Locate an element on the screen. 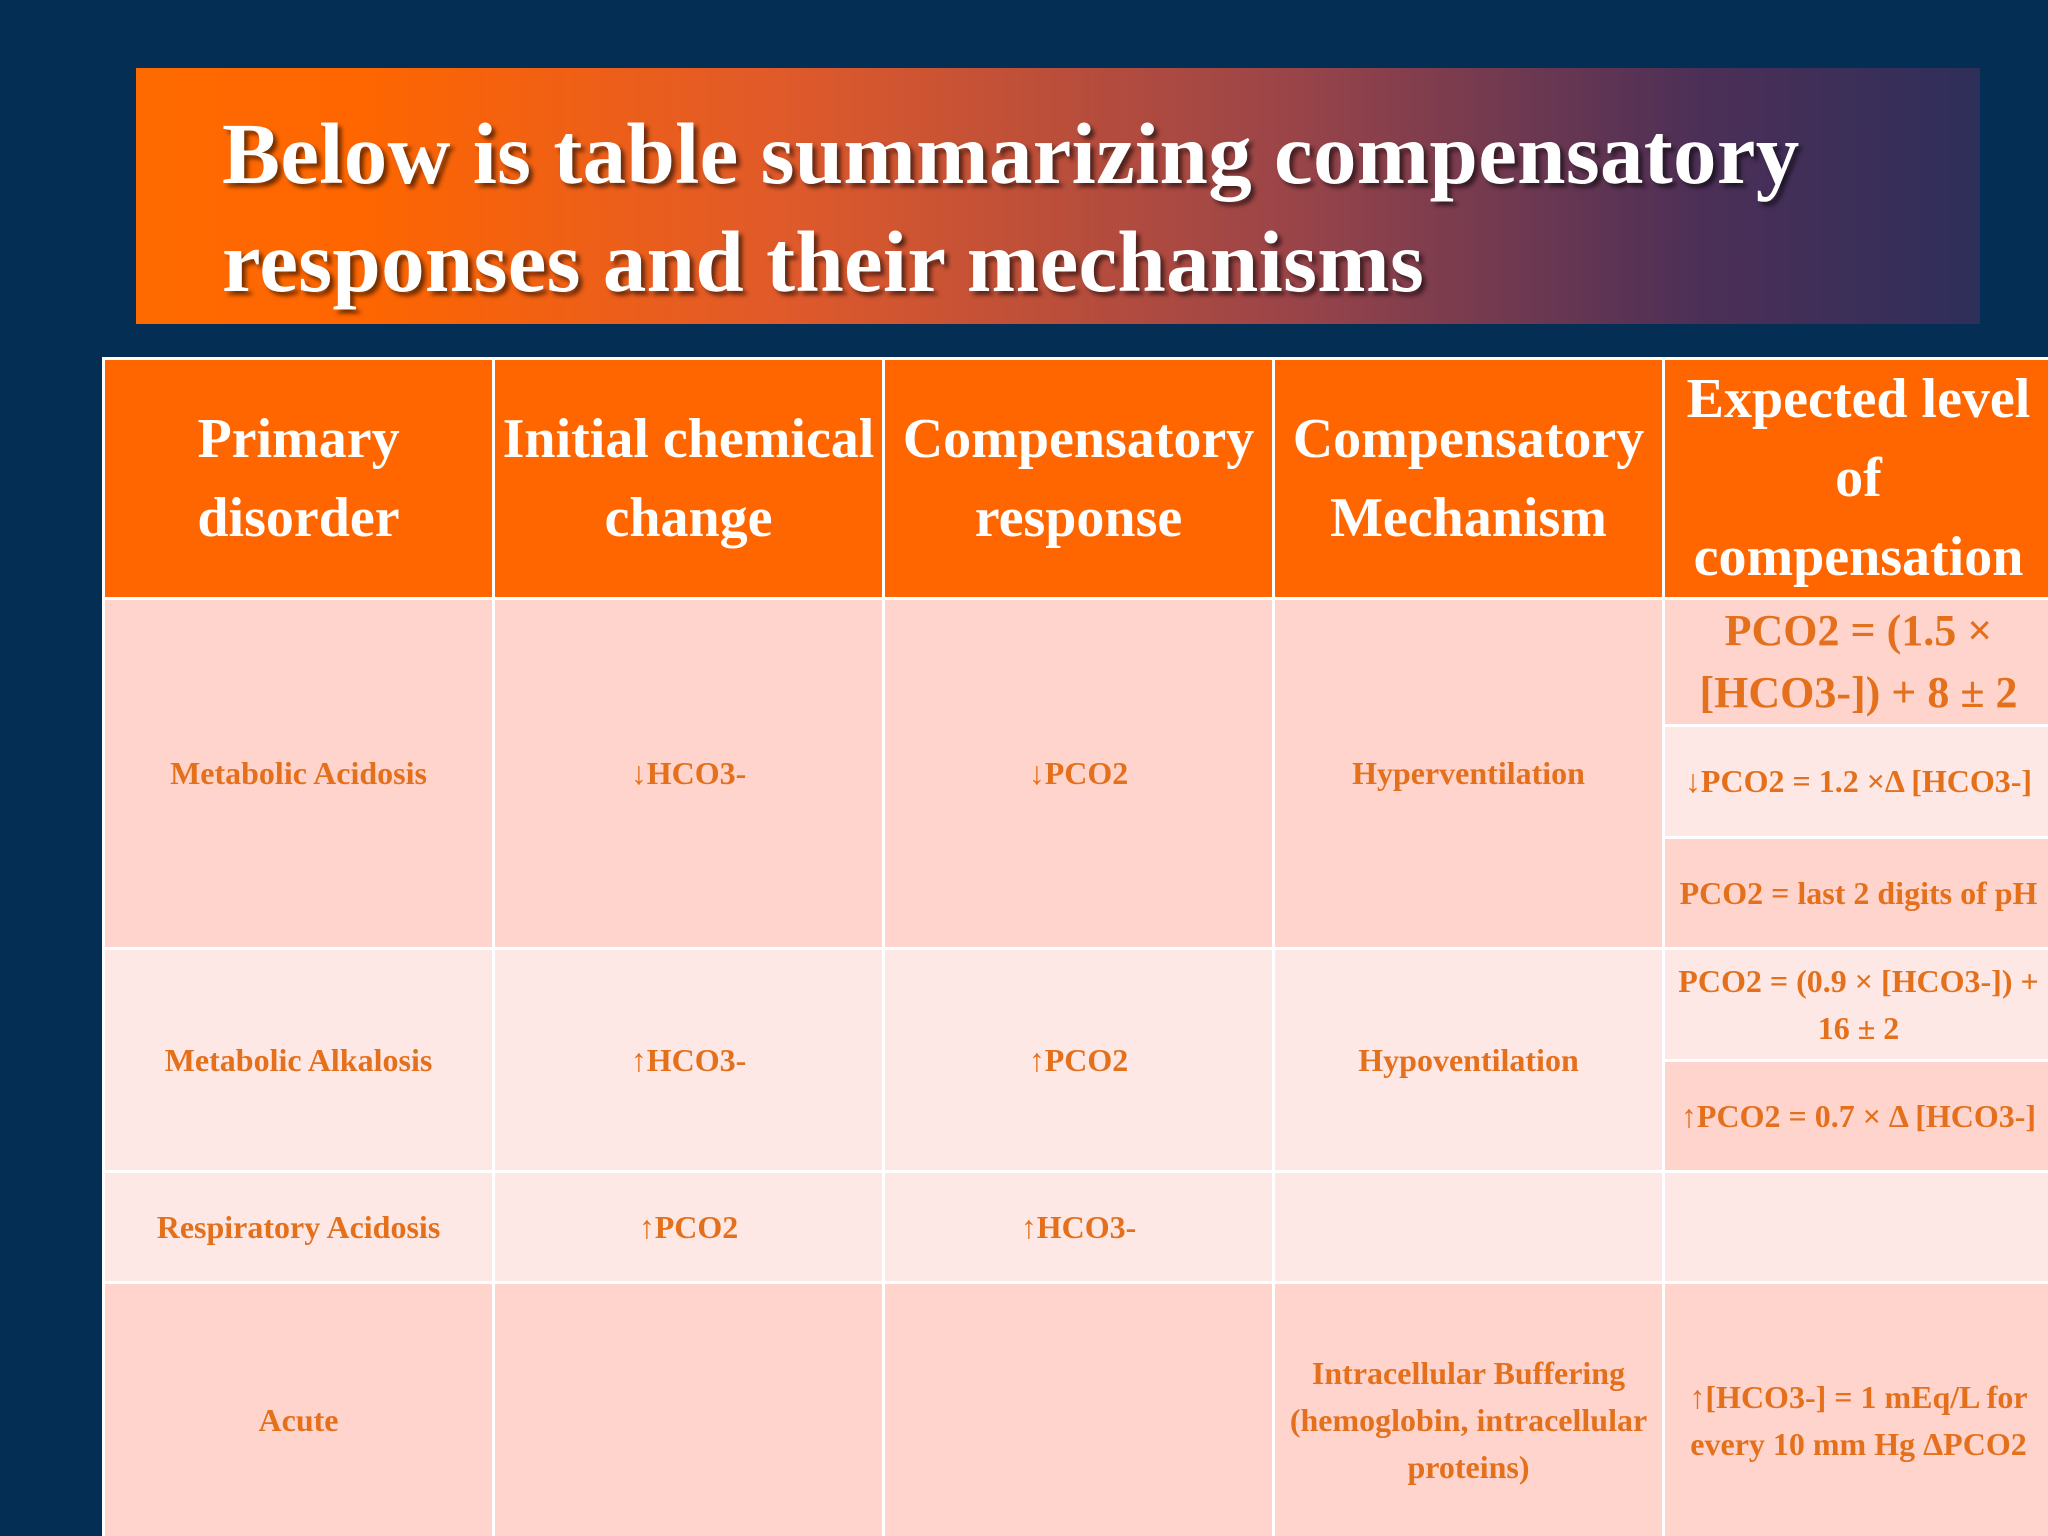 The width and height of the screenshot is (2048, 1536). cell-mechanism is located at coordinates (1468, 1227).